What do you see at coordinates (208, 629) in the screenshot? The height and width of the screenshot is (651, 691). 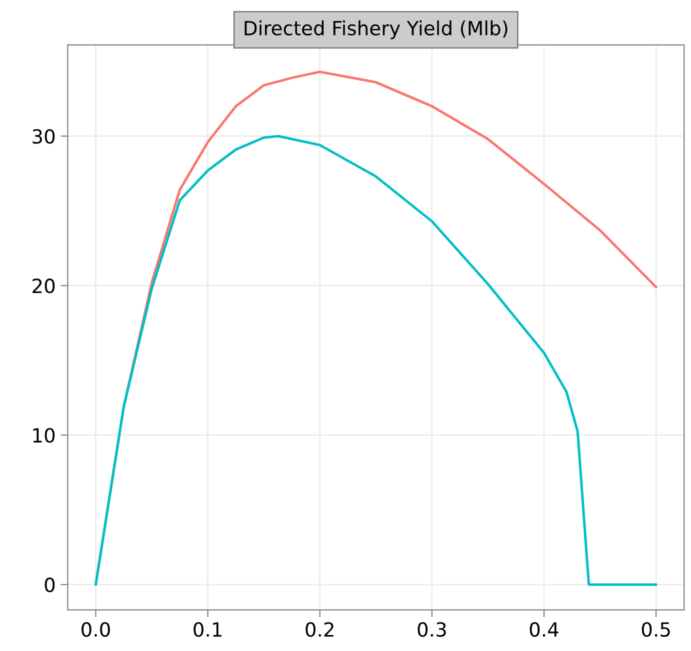 I see `x-tick-label: 0.1` at bounding box center [208, 629].